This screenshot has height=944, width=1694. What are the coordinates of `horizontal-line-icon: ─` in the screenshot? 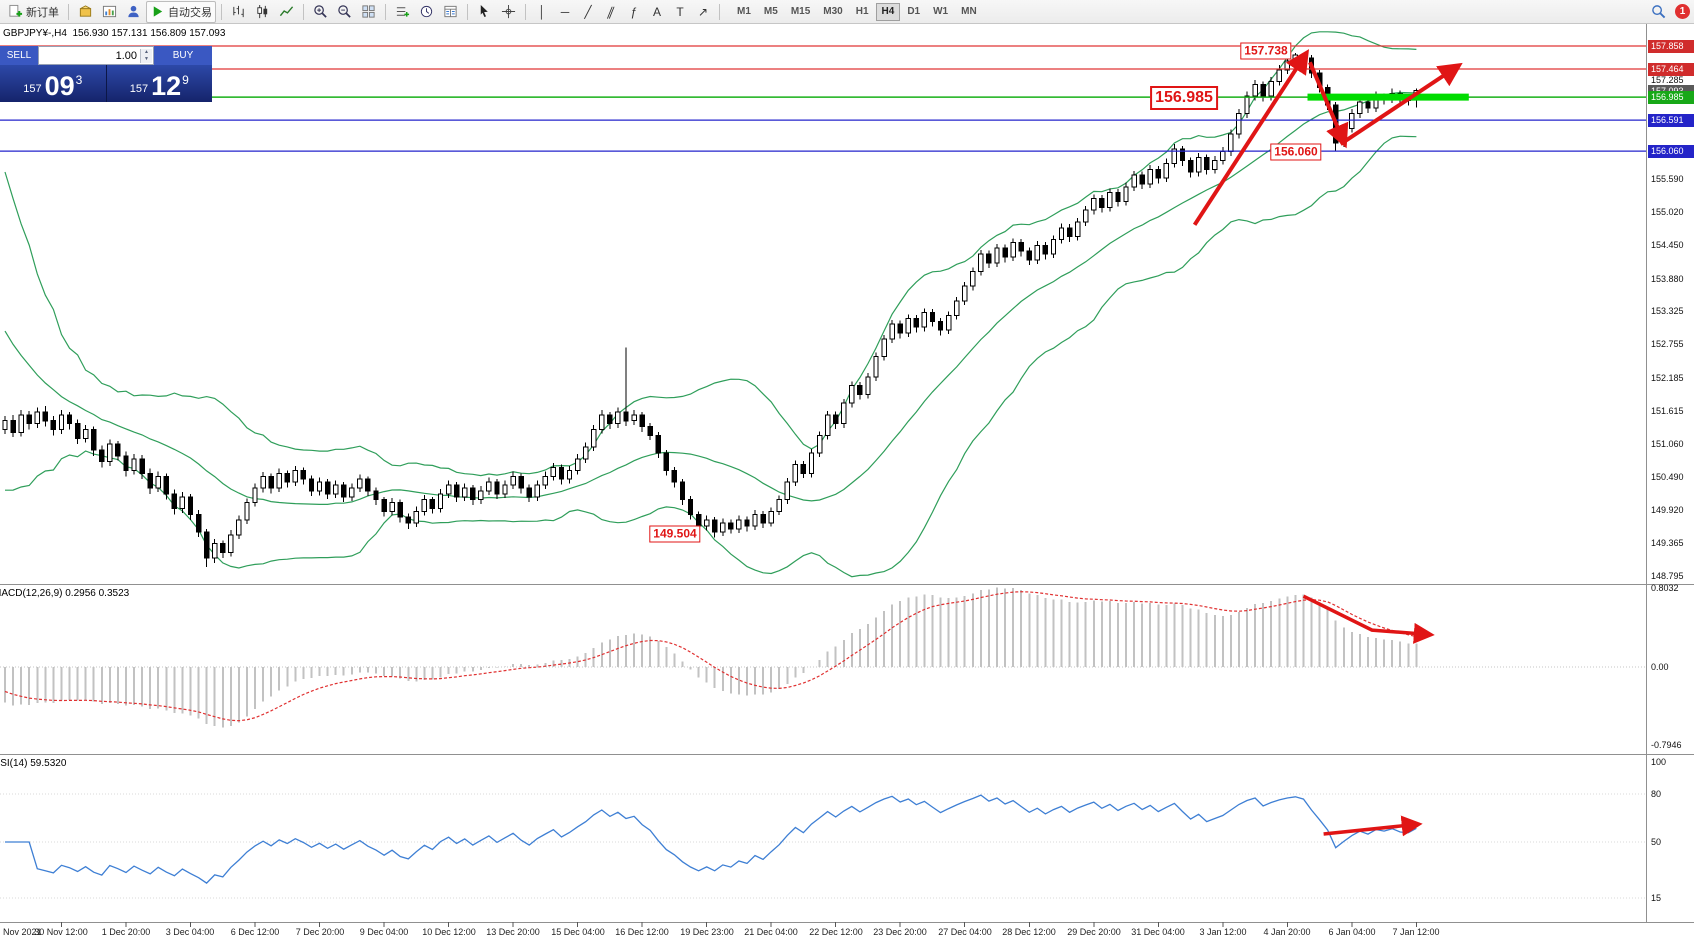 It's located at (565, 11).